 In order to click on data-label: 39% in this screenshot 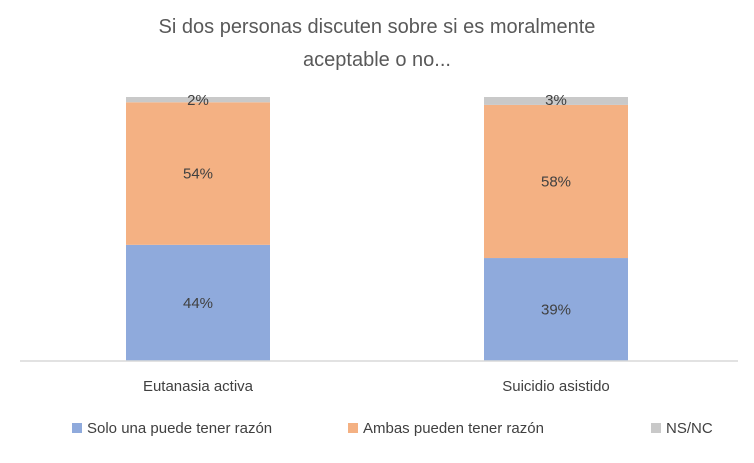, I will do `click(556, 310)`.